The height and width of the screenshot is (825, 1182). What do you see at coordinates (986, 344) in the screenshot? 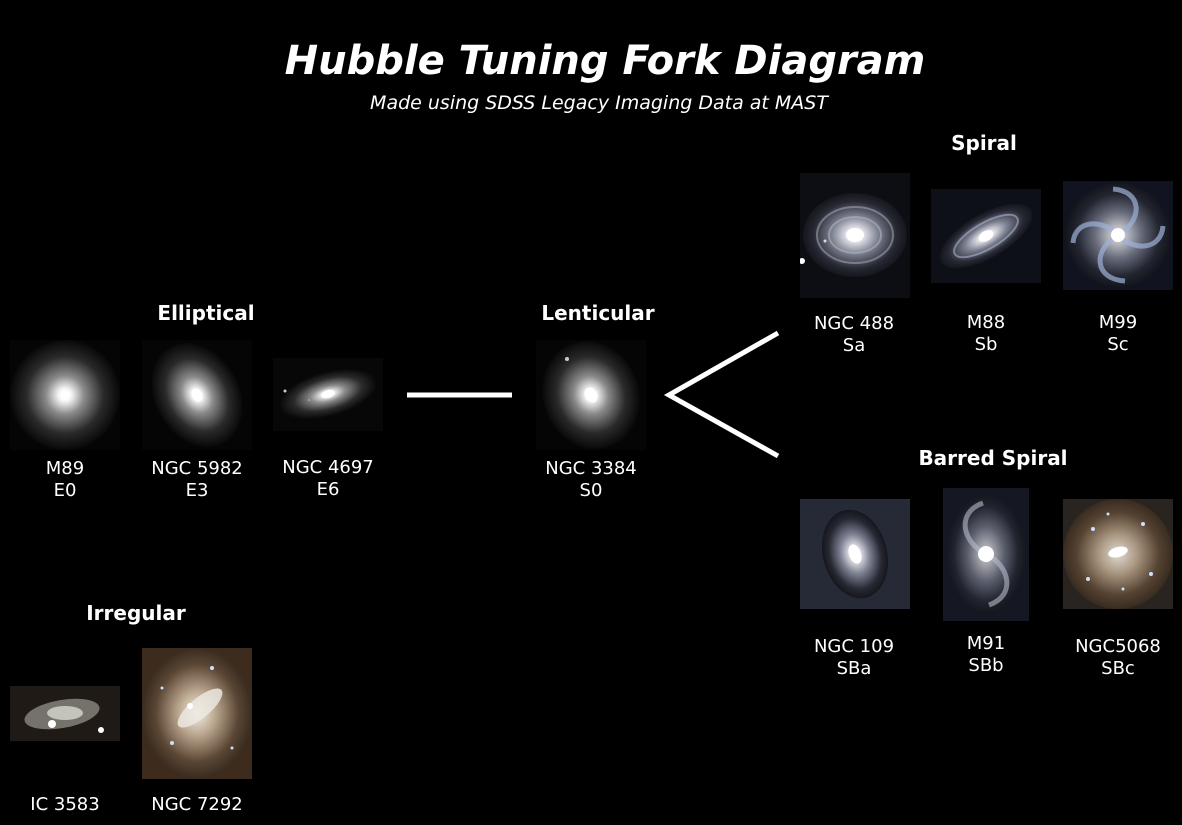
I see `galaxy-type: Sb` at bounding box center [986, 344].